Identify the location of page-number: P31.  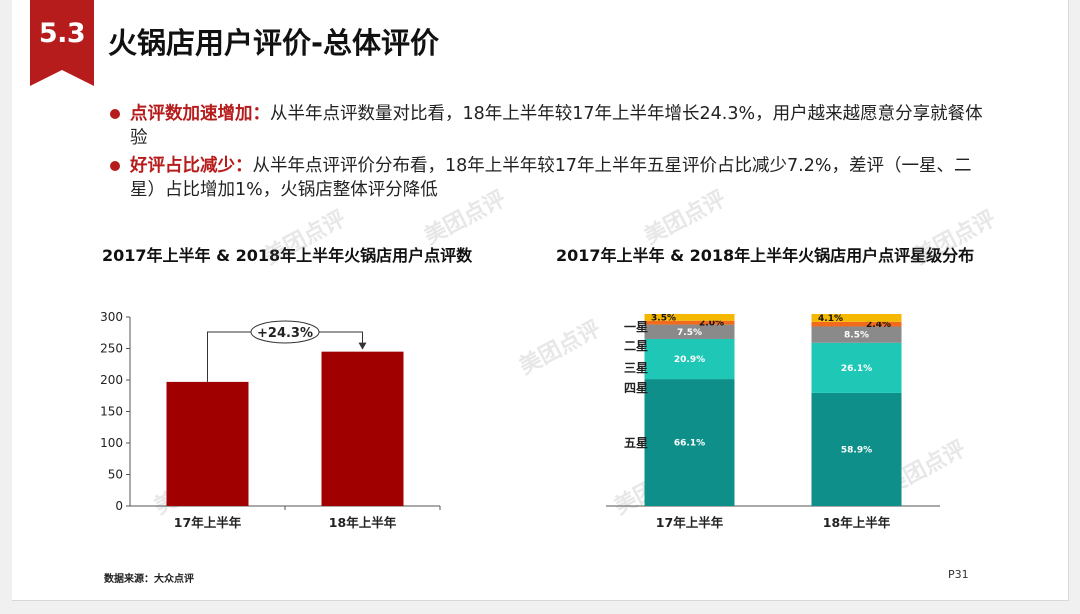
(958, 574).